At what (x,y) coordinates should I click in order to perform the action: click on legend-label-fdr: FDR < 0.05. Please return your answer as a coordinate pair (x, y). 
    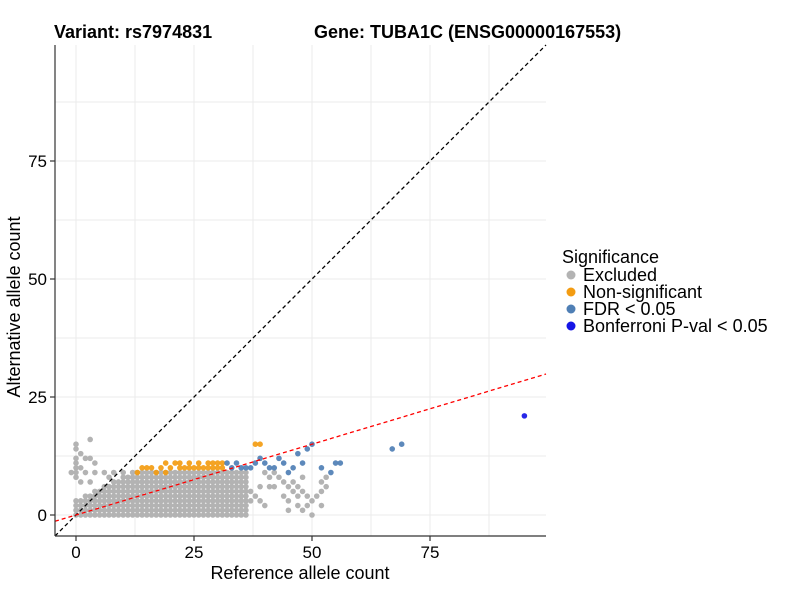
    Looking at the image, I should click on (629, 309).